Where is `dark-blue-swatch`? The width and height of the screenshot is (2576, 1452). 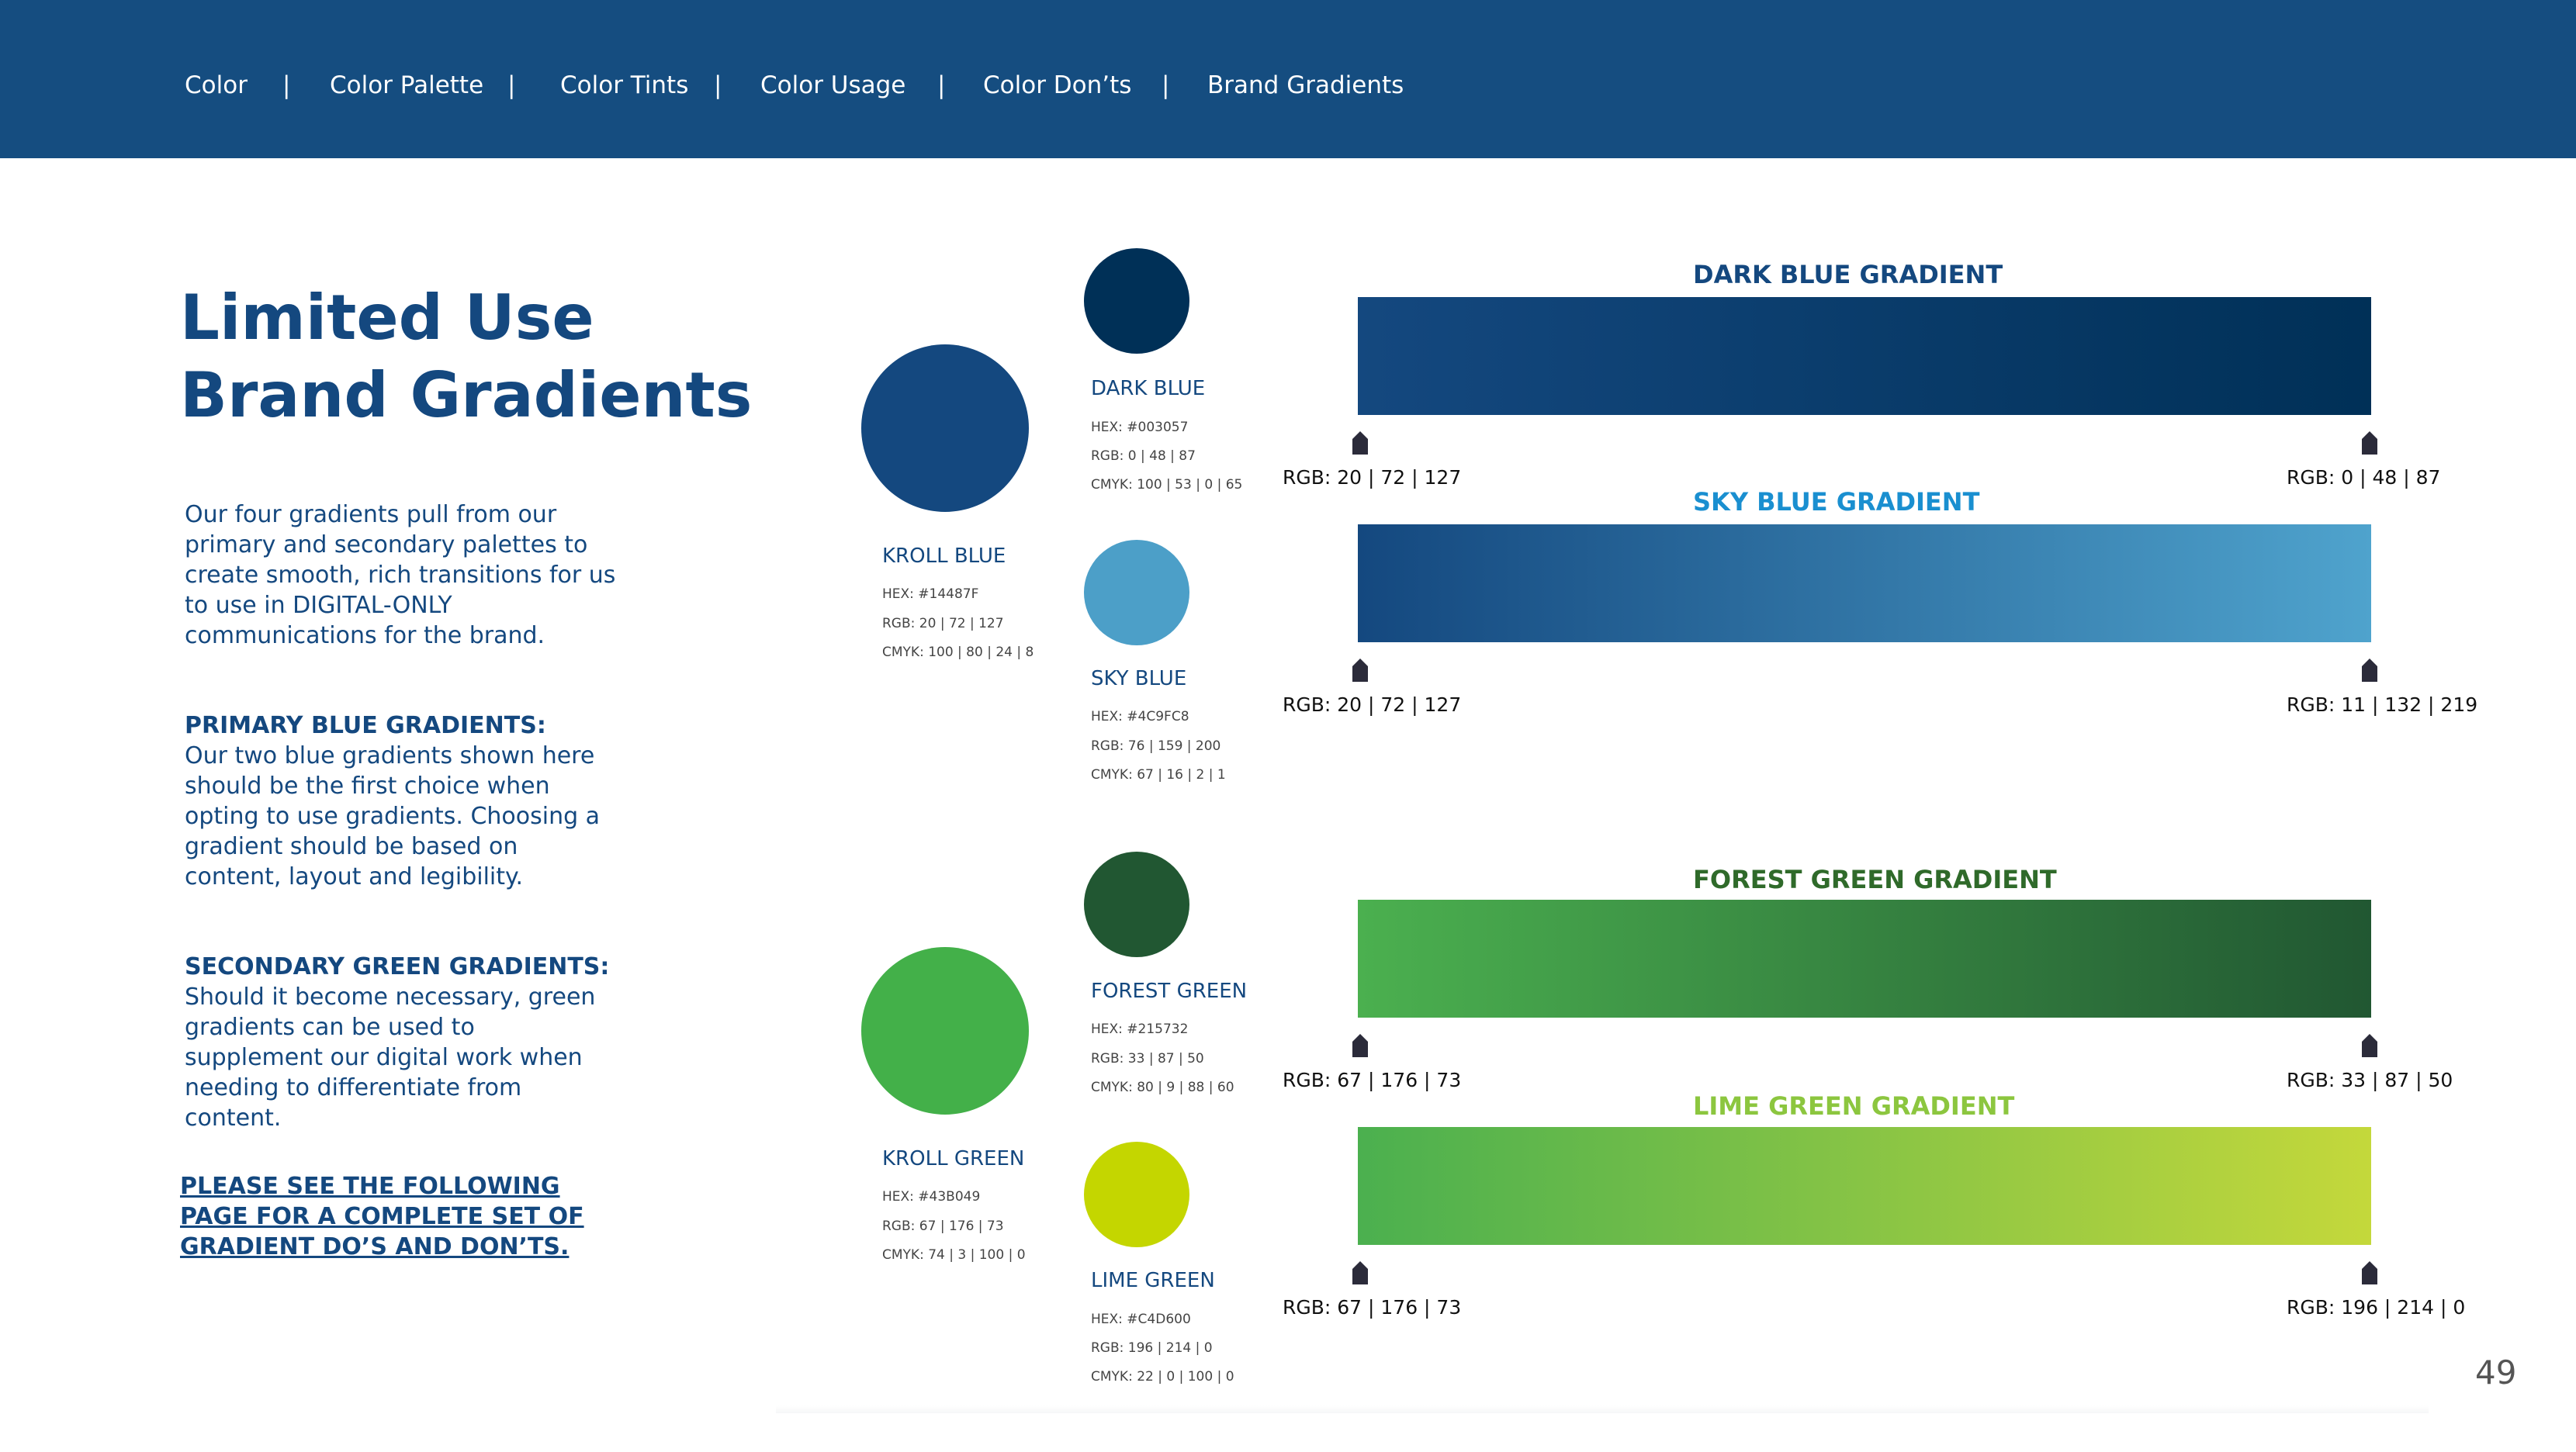
dark-blue-swatch is located at coordinates (1136, 301).